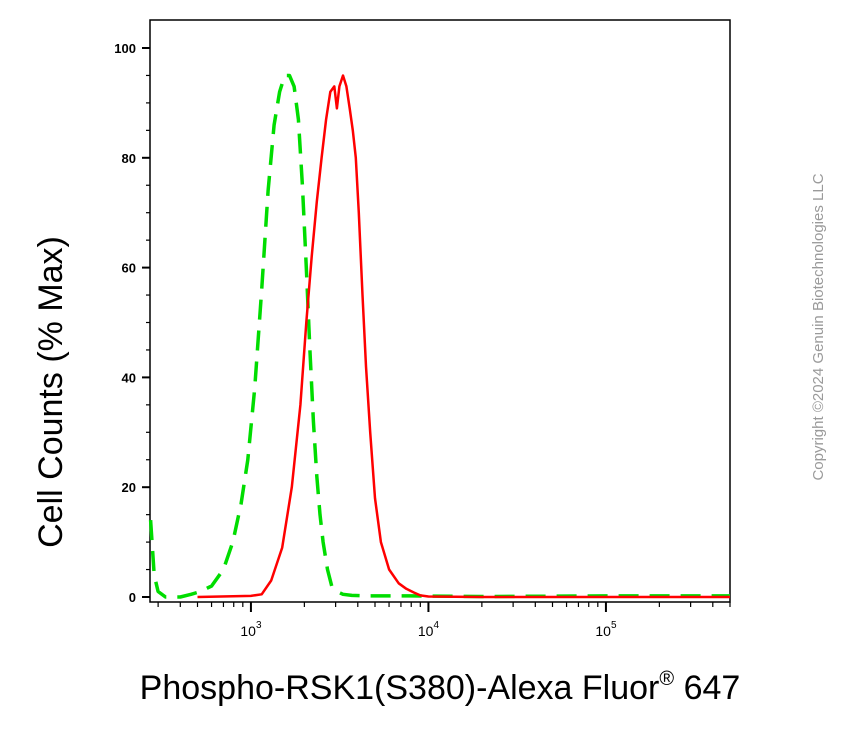 This screenshot has height=730, width=844. Describe the element at coordinates (678, 688) in the screenshot. I see `x-axis-title-spacer` at that location.